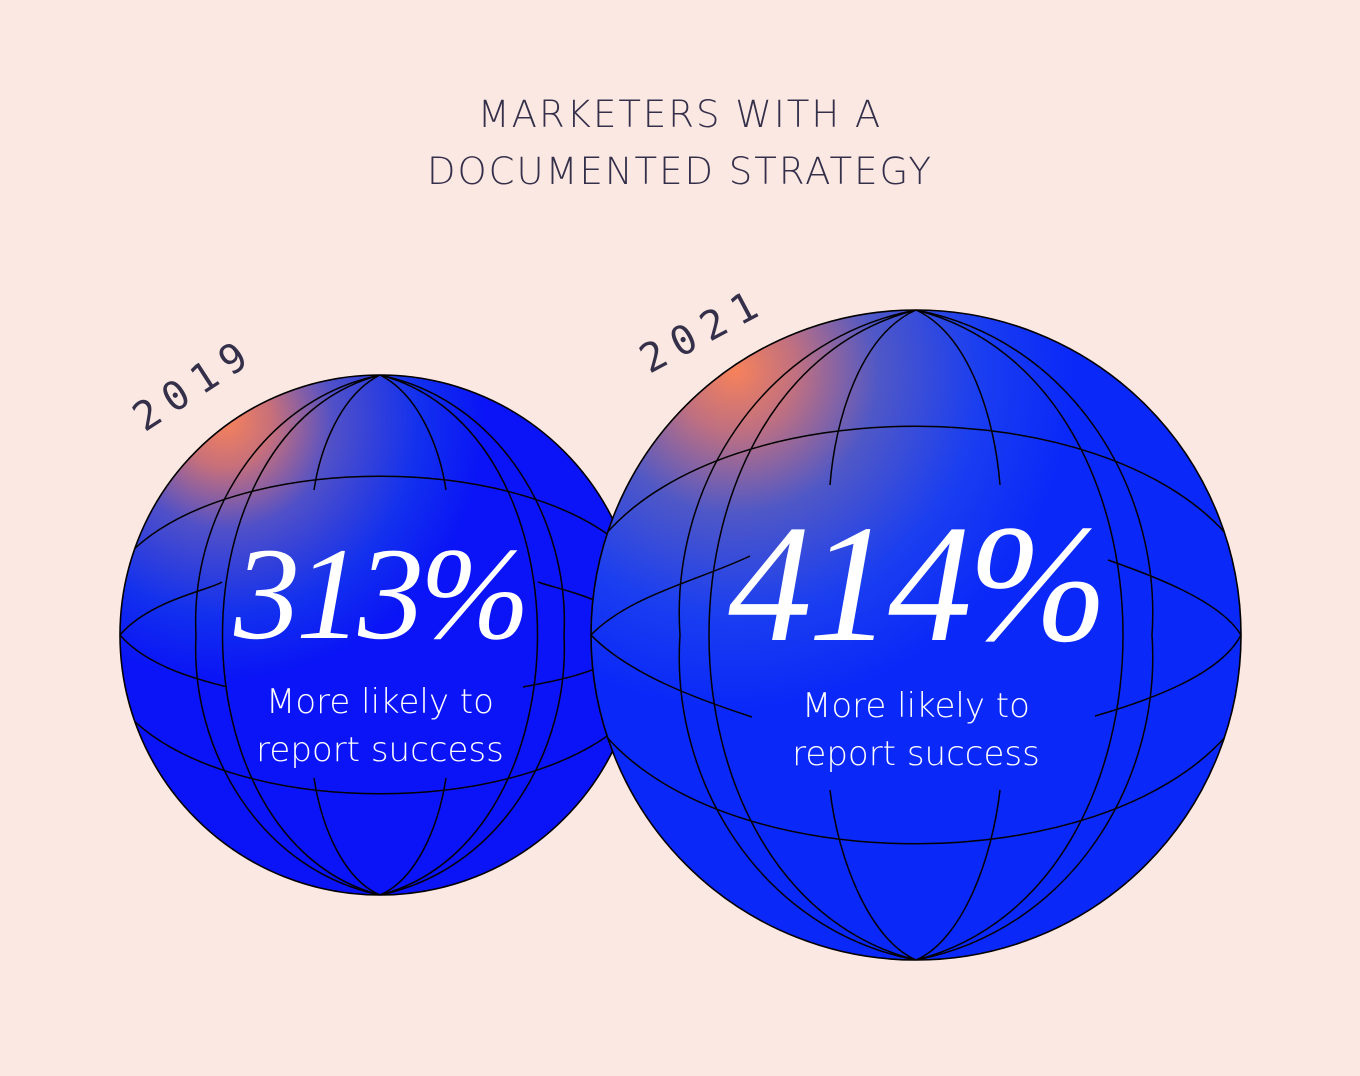 The width and height of the screenshot is (1360, 1076). I want to click on percent-value-2019: 313%, so click(382, 593).